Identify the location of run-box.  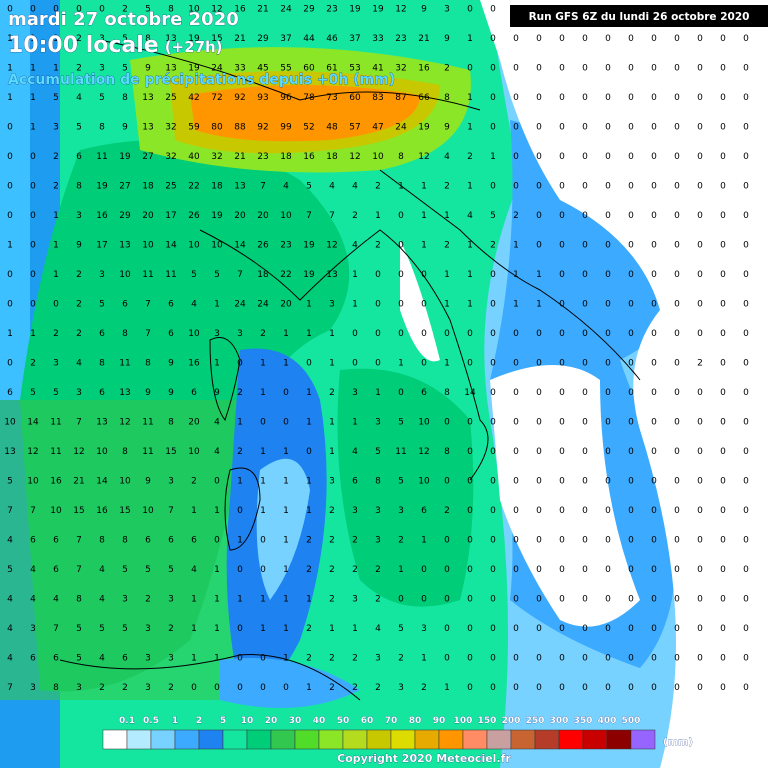
(639, 16).